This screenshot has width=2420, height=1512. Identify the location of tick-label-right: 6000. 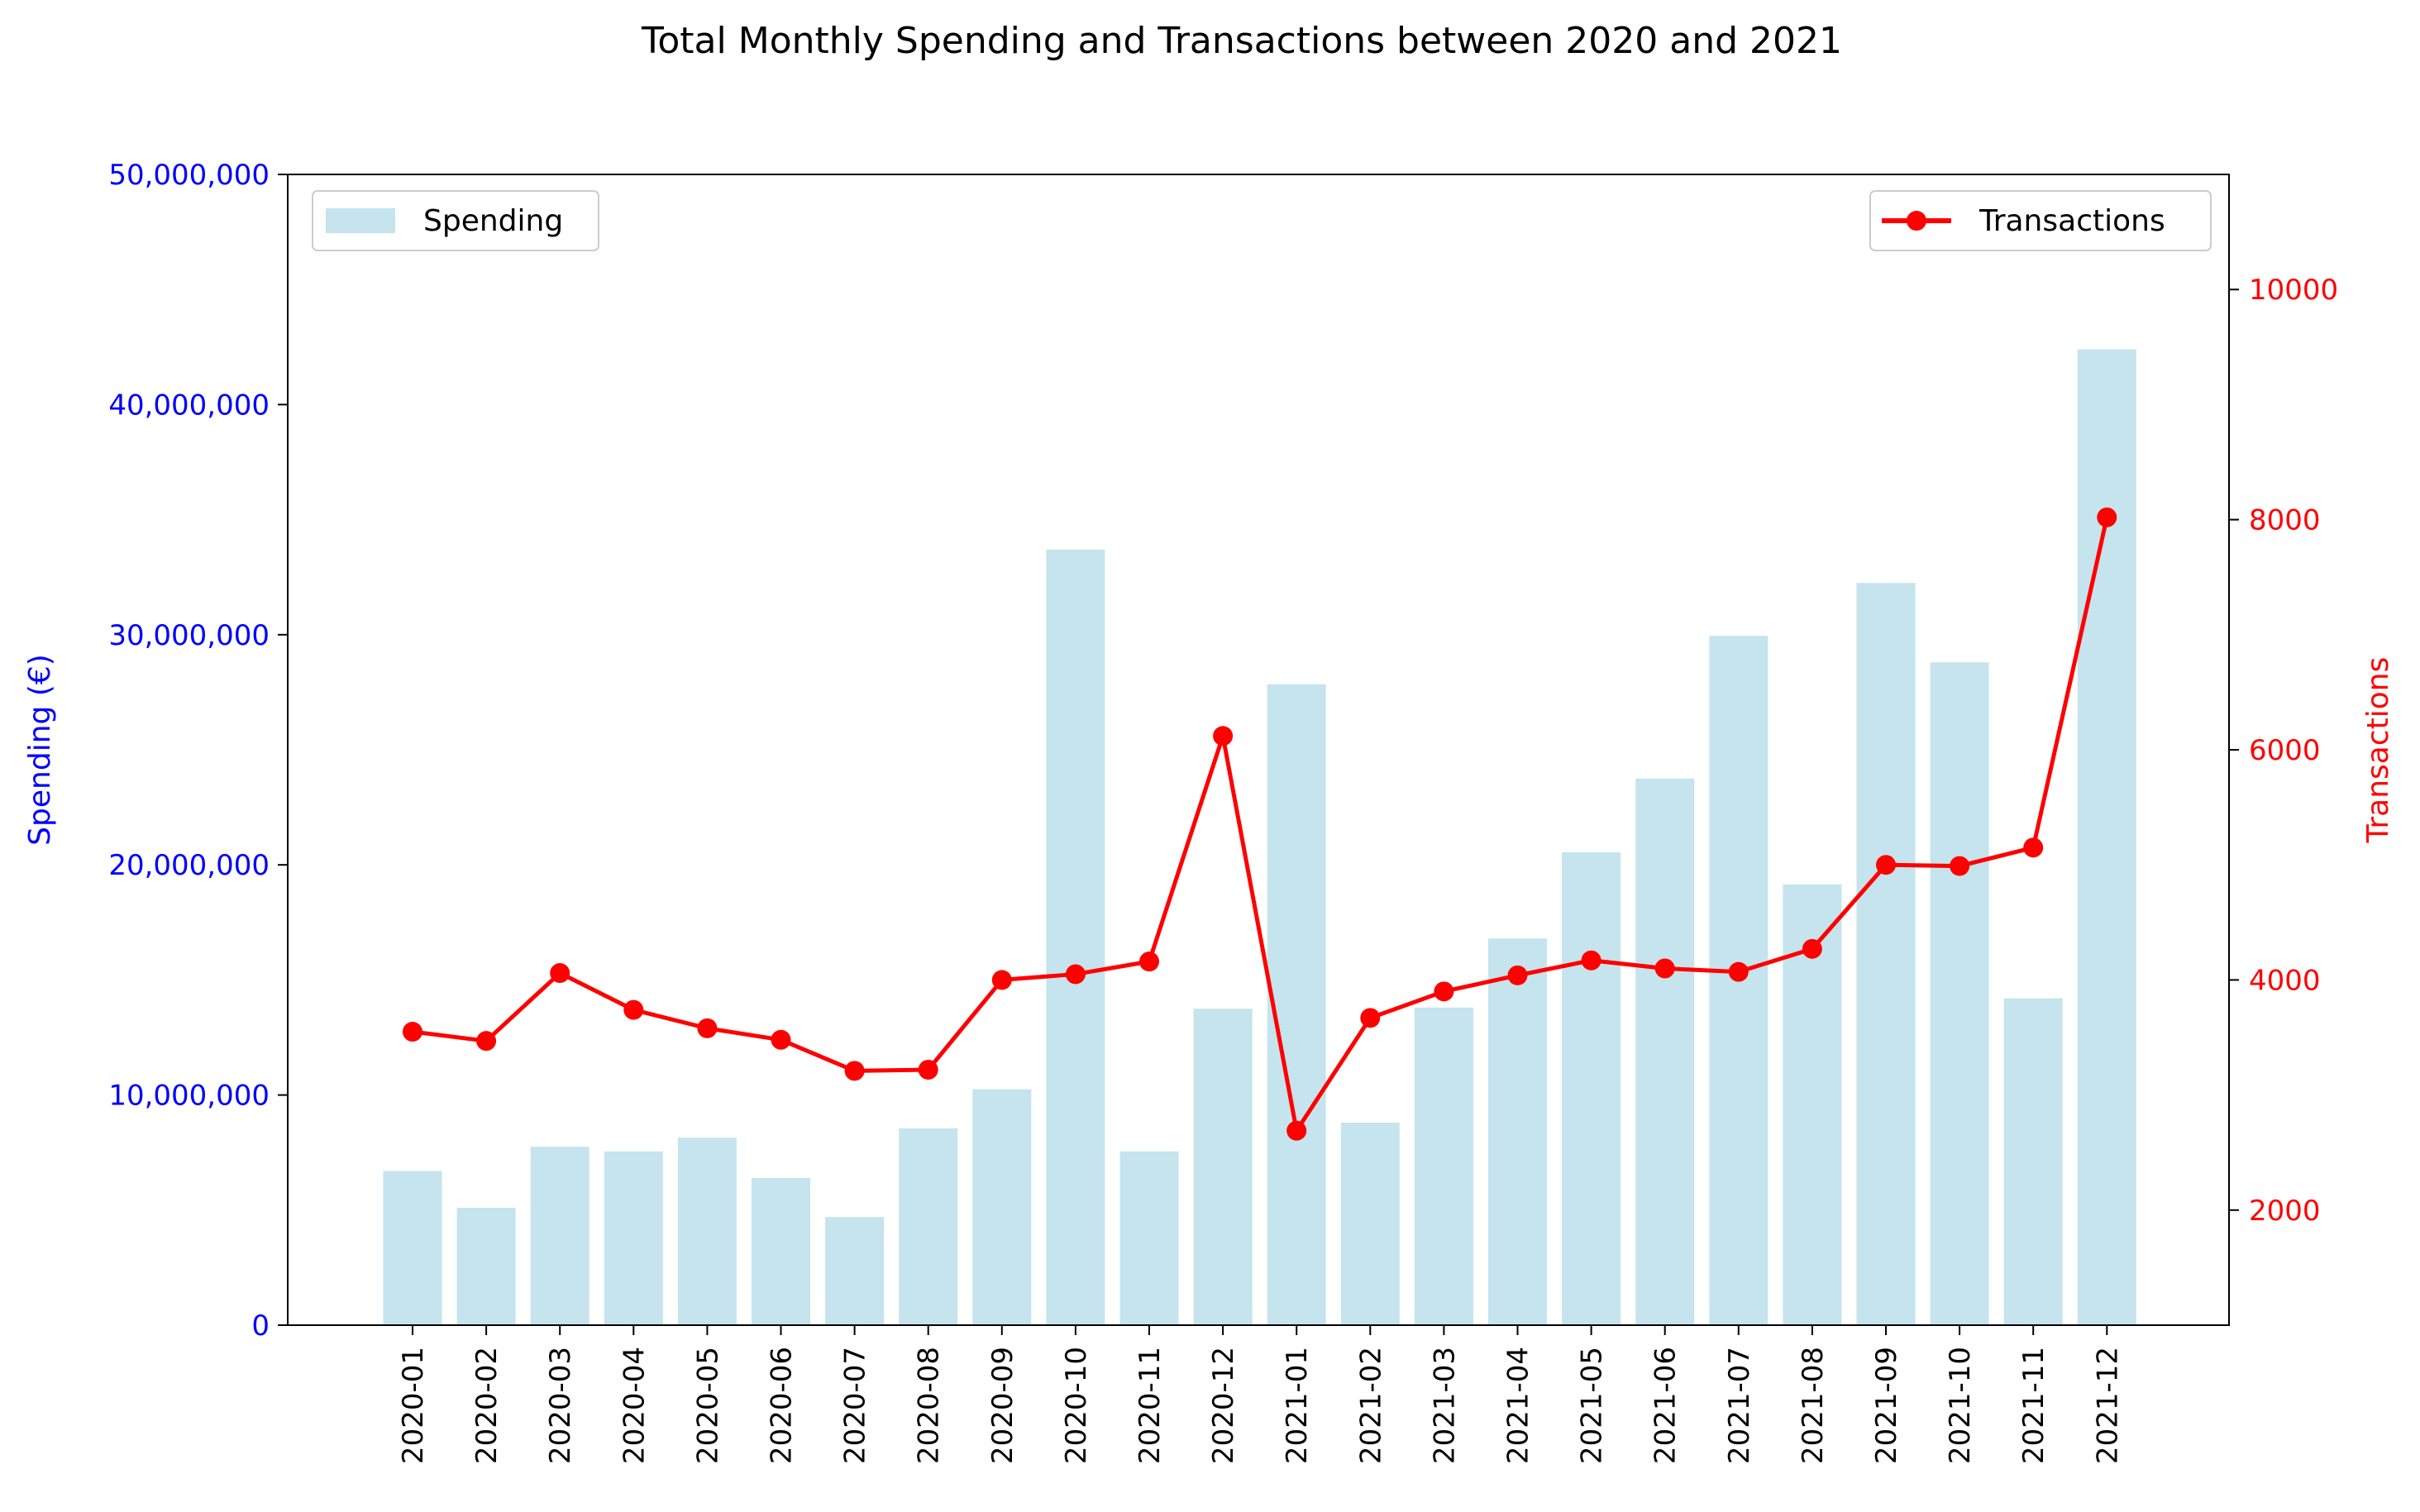
(2285, 750).